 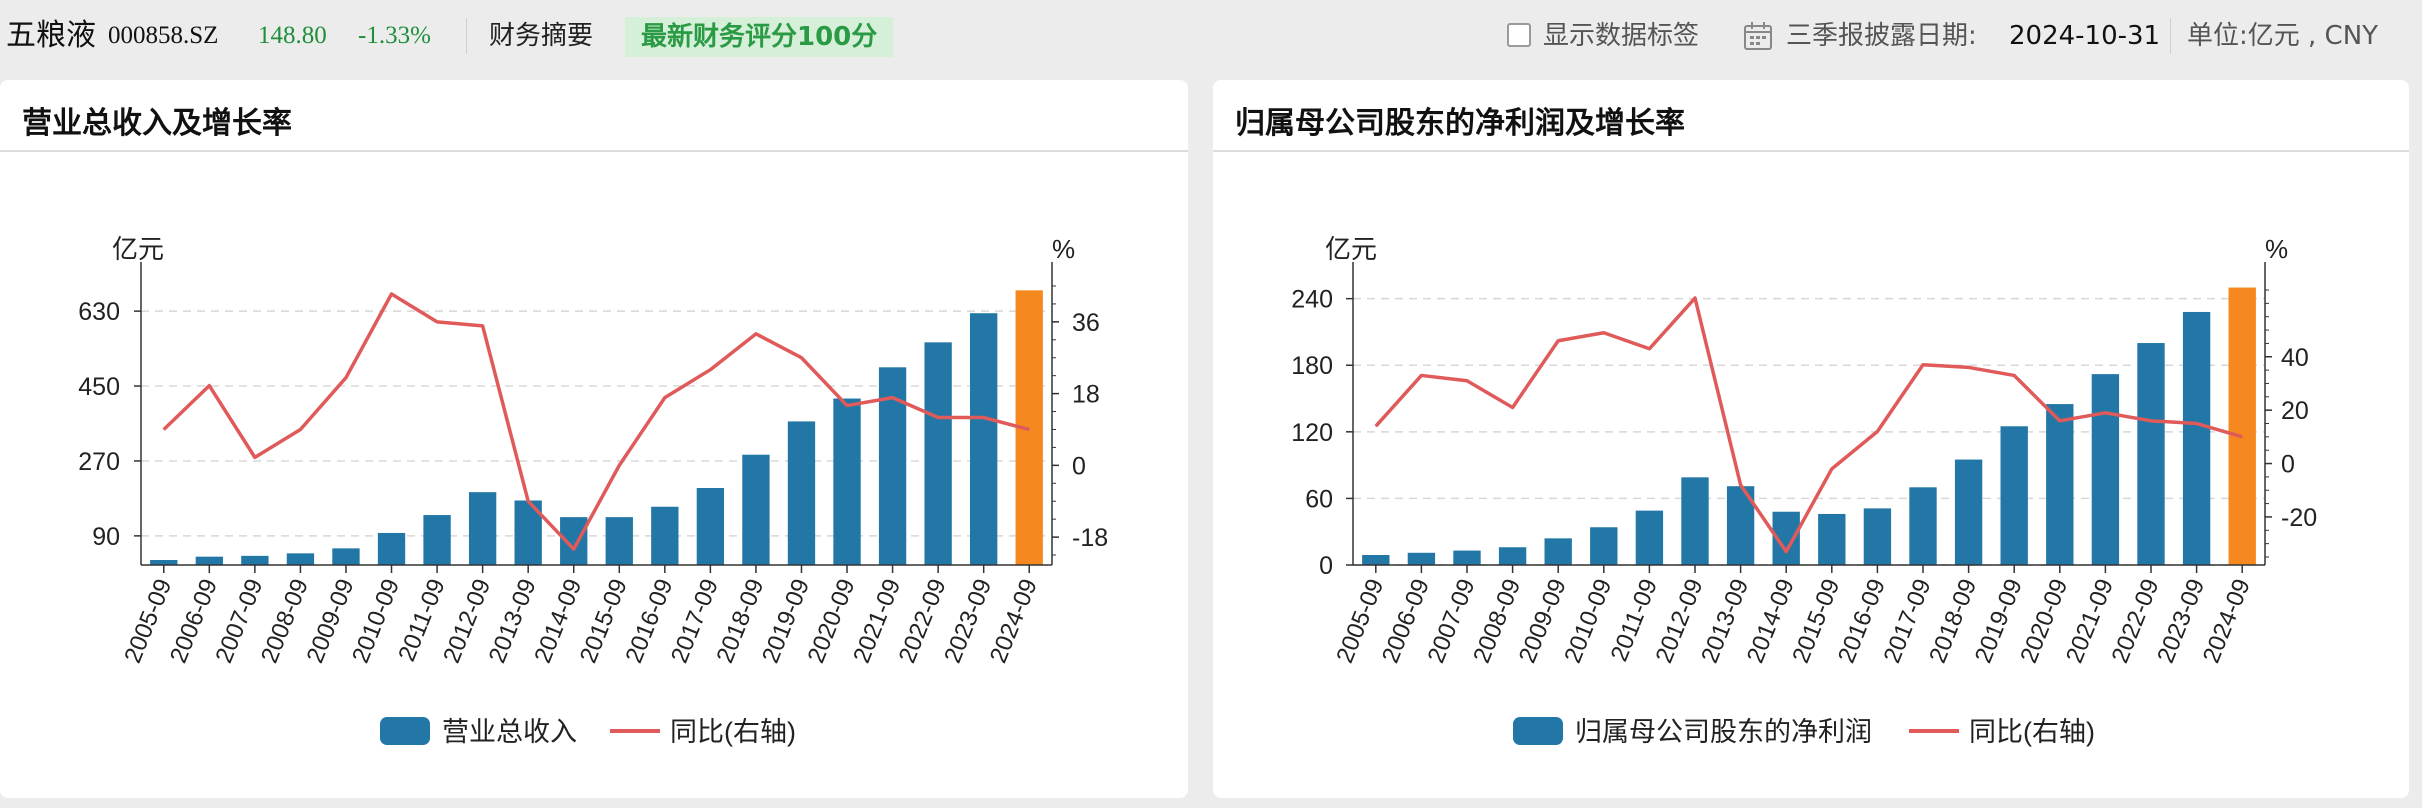 What do you see at coordinates (1319, 499) in the screenshot?
I see `left-tick-label: 60` at bounding box center [1319, 499].